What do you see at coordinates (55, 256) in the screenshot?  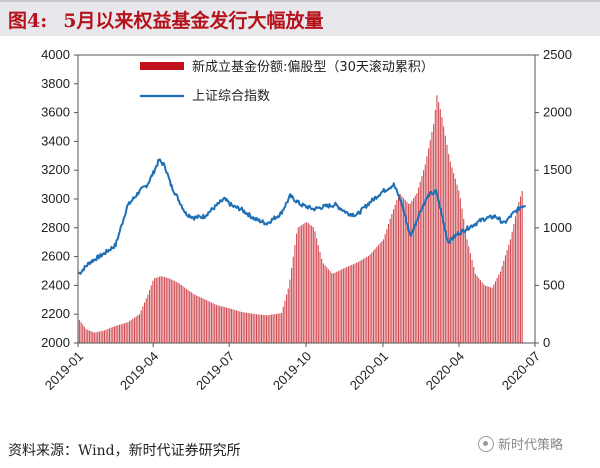 I see `y-left-tick-3: 2600` at bounding box center [55, 256].